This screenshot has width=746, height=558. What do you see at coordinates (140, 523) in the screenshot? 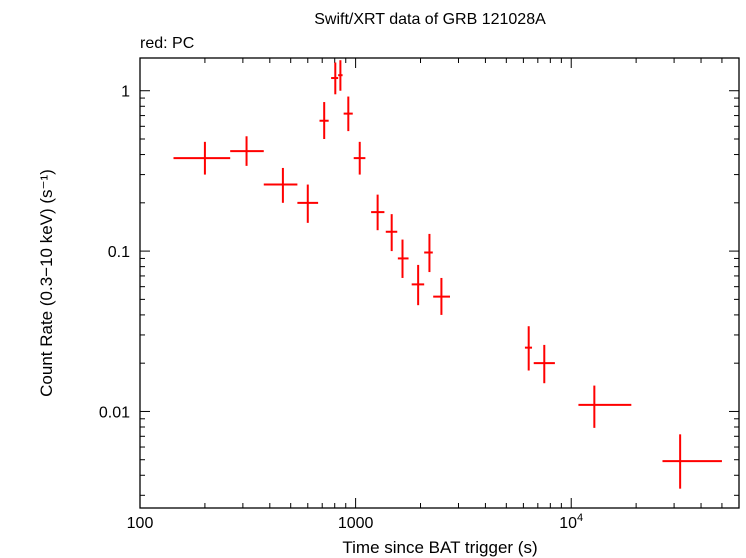
I see `x-tick-label: 100` at bounding box center [140, 523].